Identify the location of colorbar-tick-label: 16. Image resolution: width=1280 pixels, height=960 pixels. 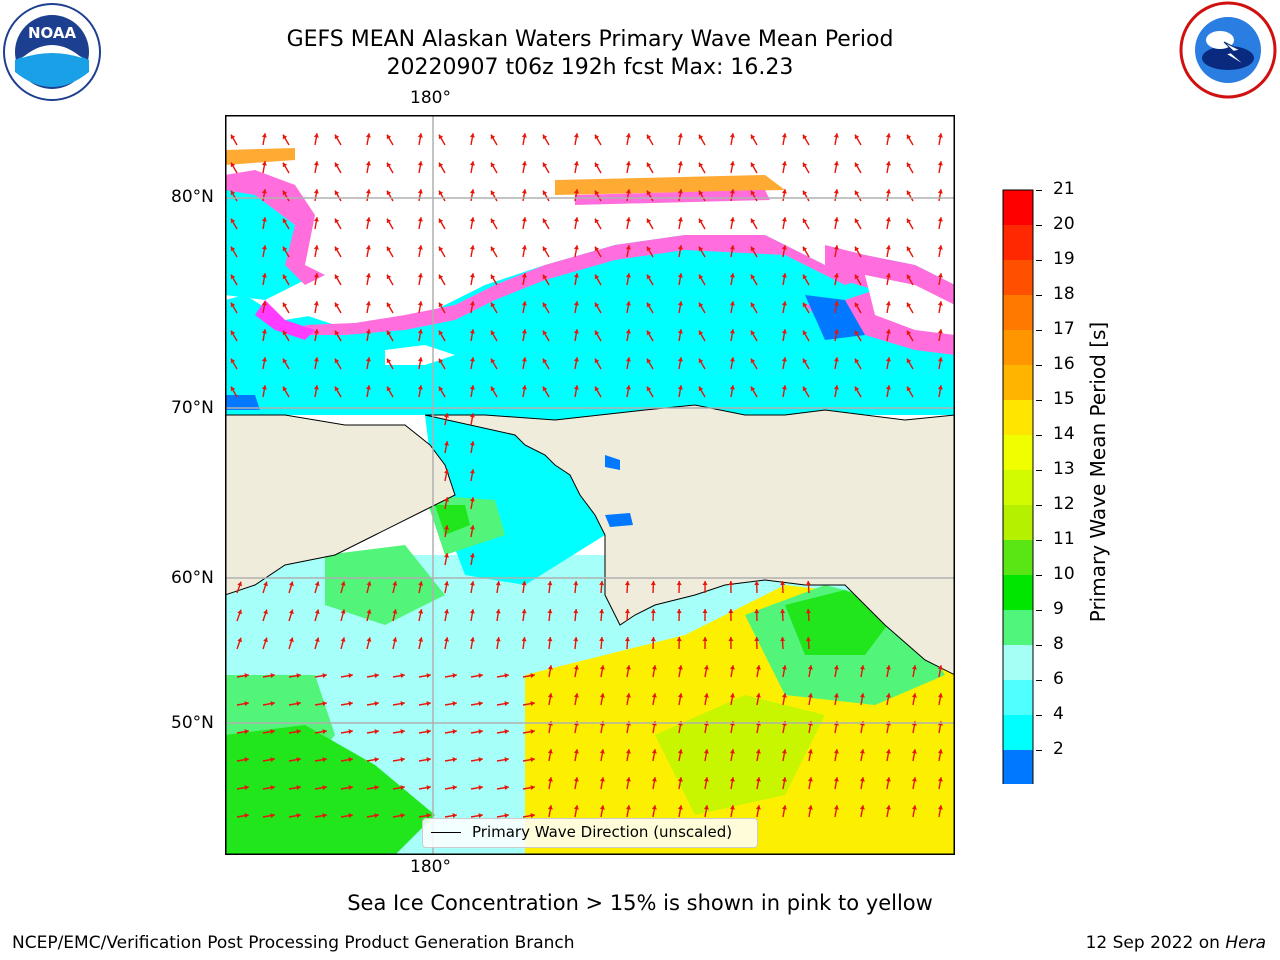
(1064, 364).